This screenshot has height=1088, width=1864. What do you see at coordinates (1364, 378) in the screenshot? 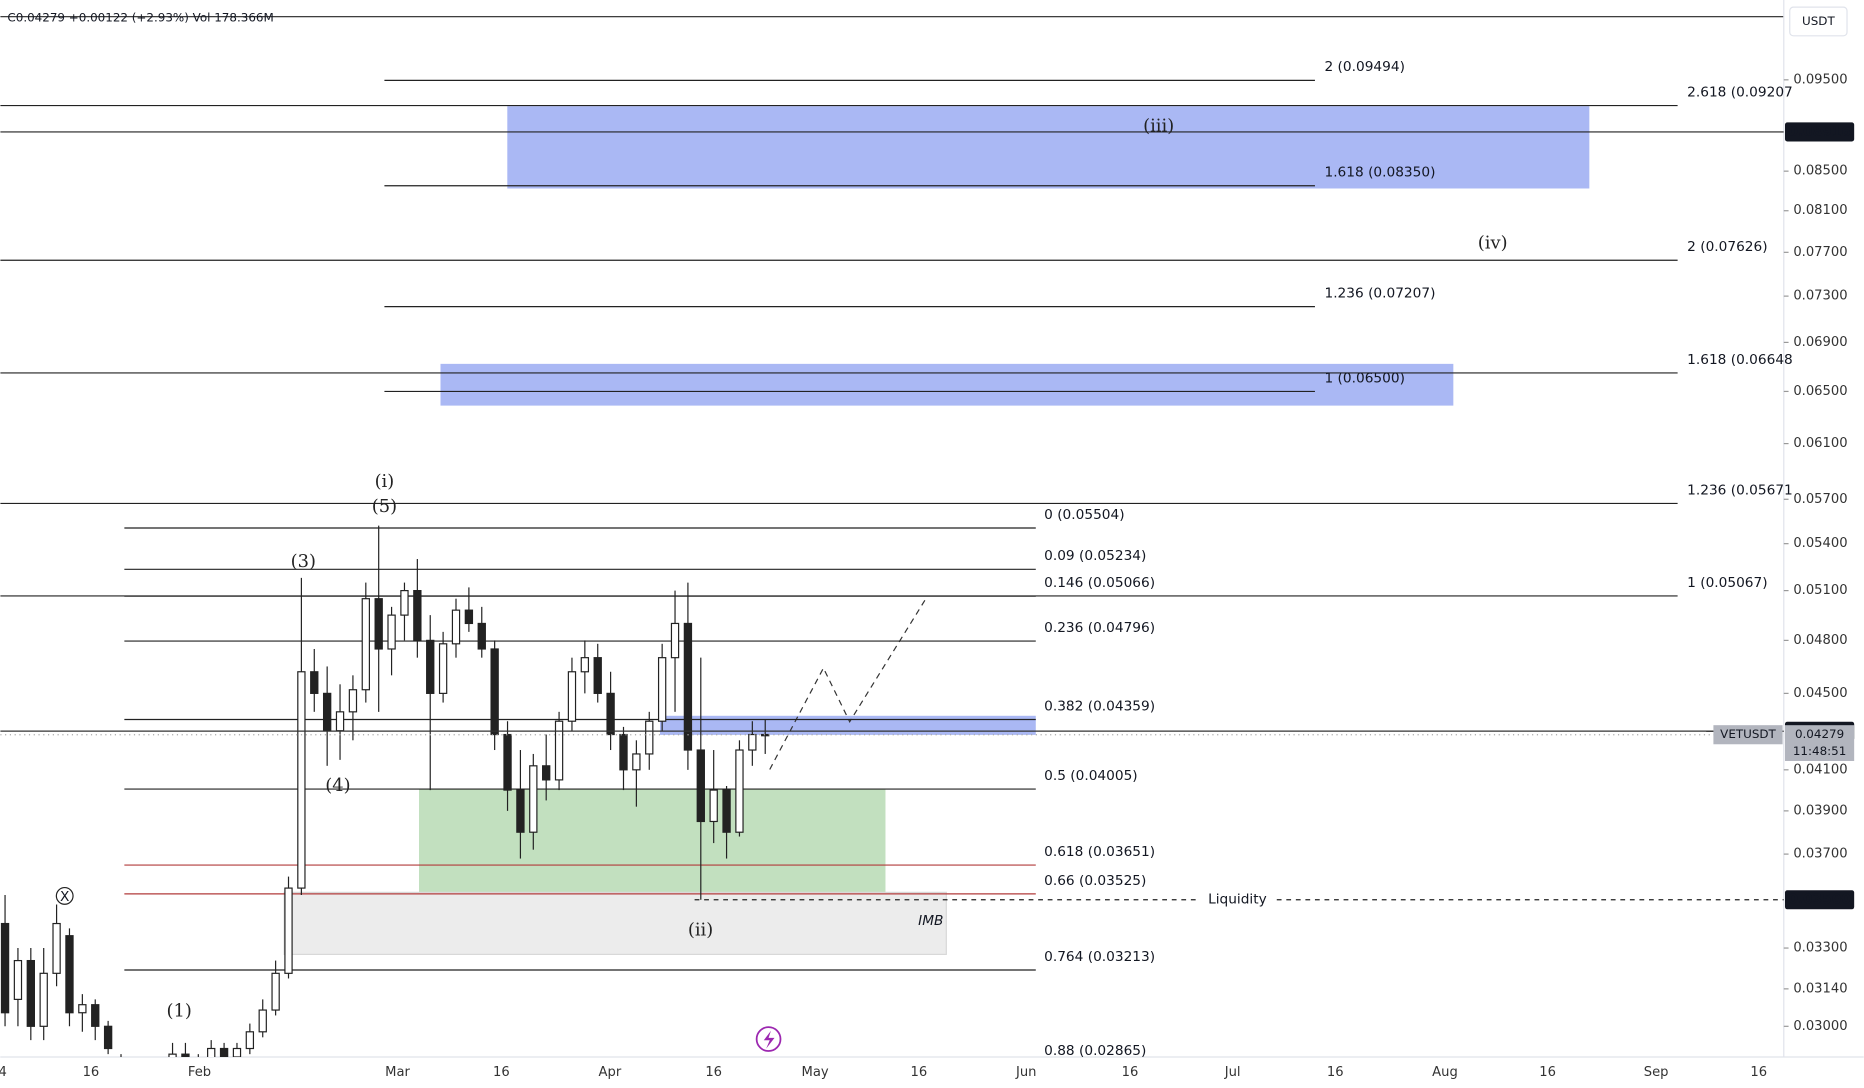
I see `fib-label: 1 (0.06500)` at bounding box center [1364, 378].